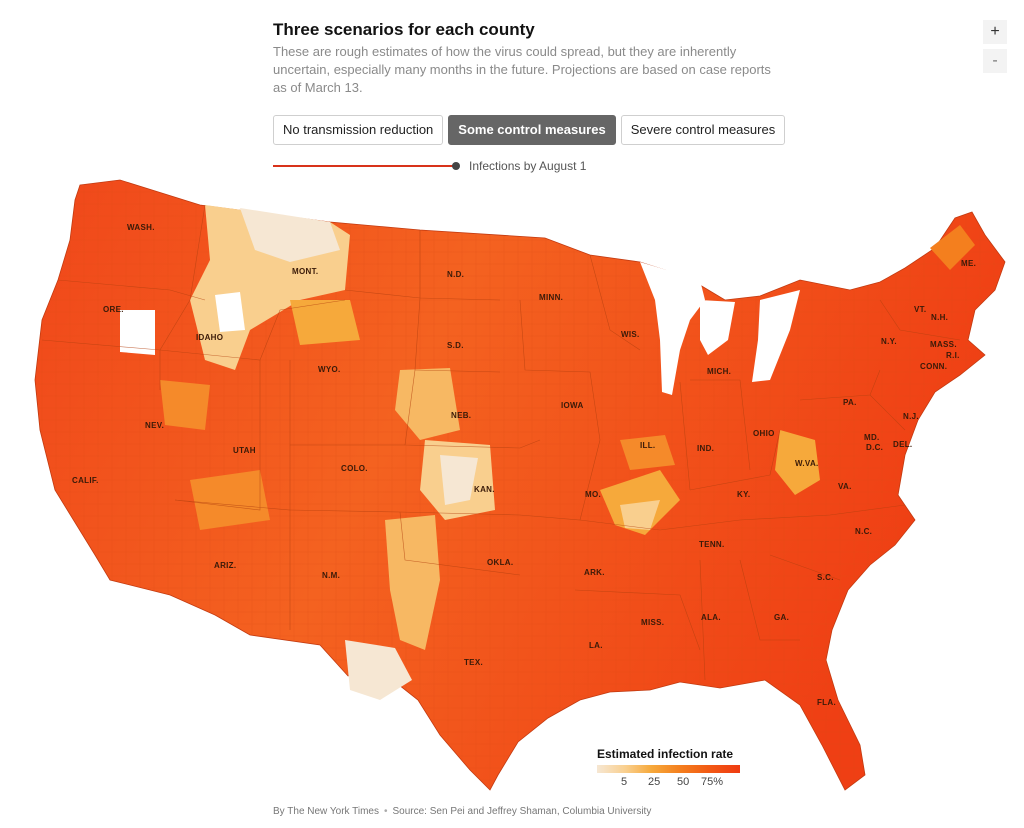  I want to click on state-label: MISS., so click(652, 622).